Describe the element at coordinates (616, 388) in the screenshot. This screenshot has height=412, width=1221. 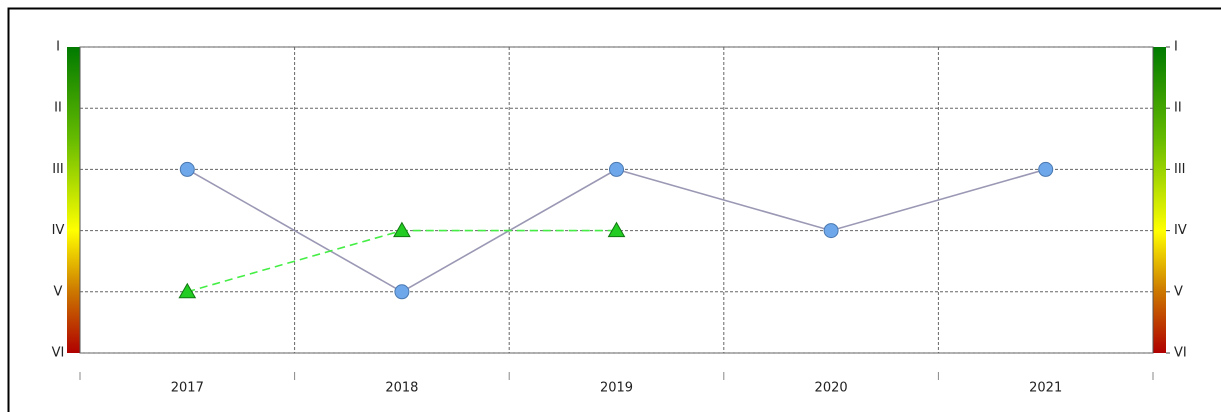
I see `x-tick-label: 2019` at that location.